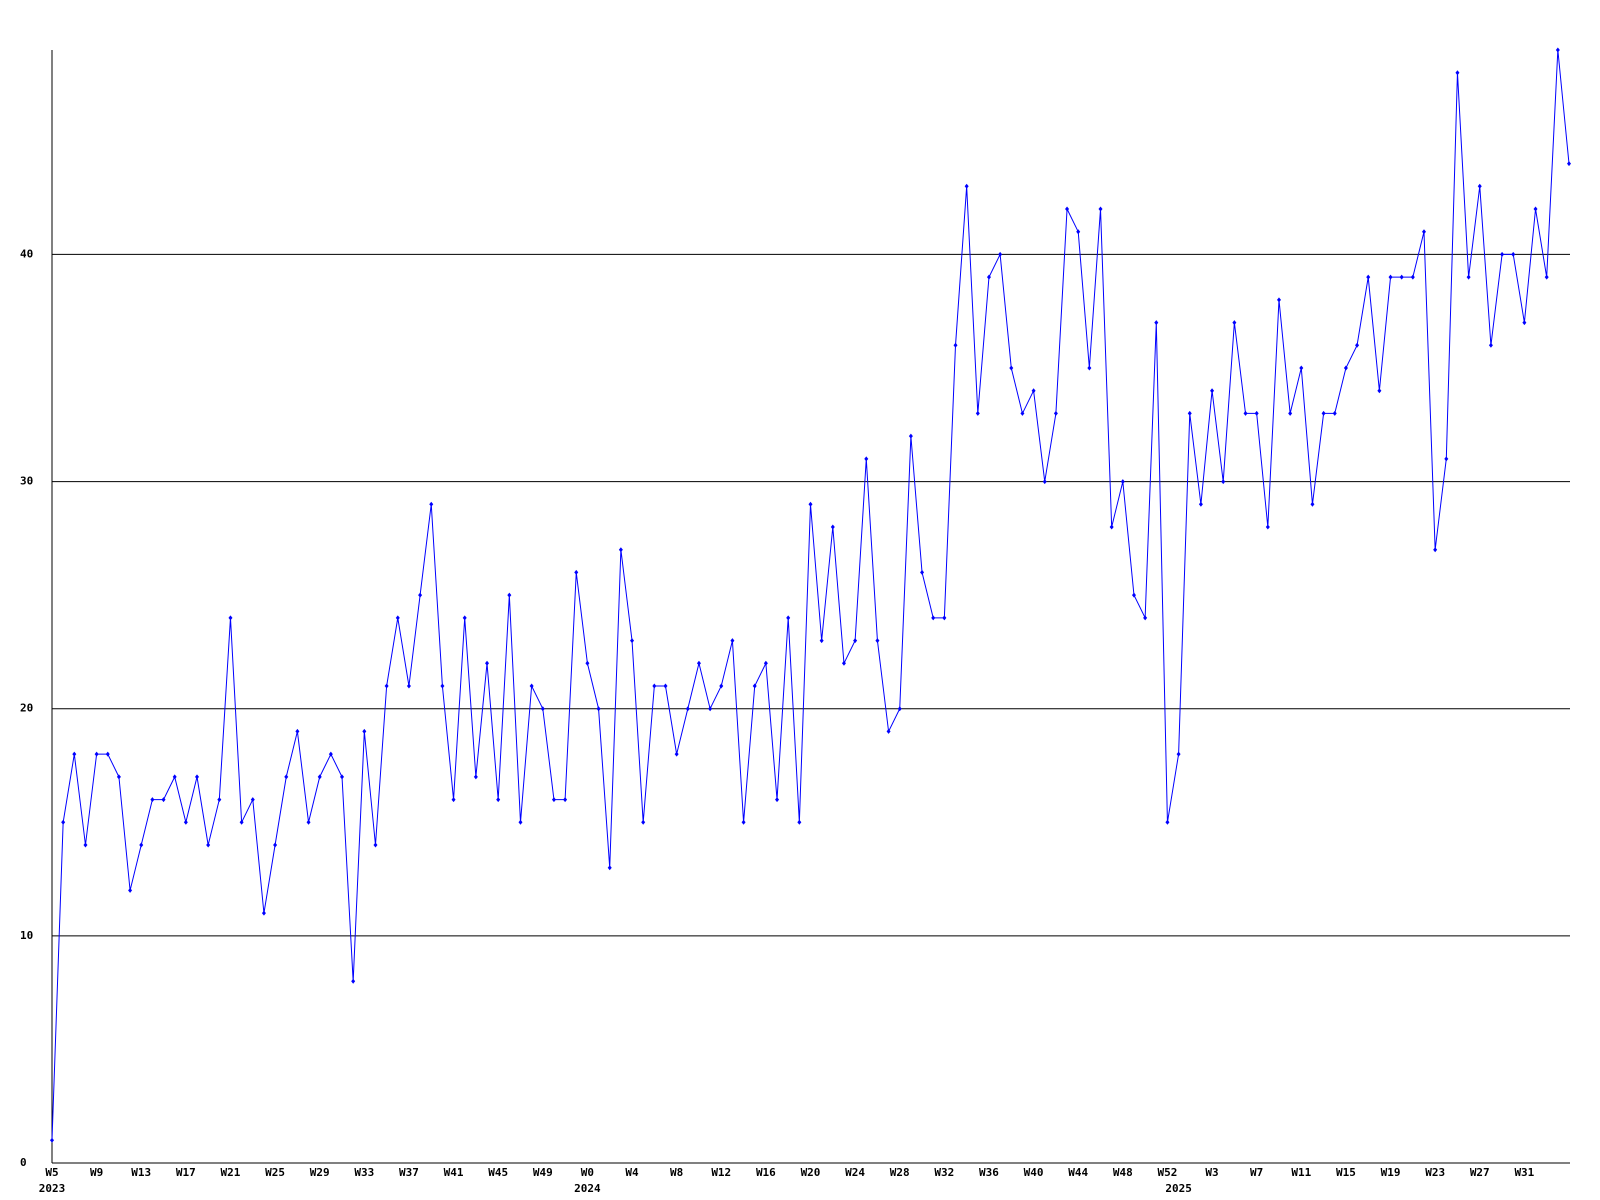 Image resolution: width=1600 pixels, height=1200 pixels. What do you see at coordinates (231, 1172) in the screenshot?
I see `x-tick-label: W21` at bounding box center [231, 1172].